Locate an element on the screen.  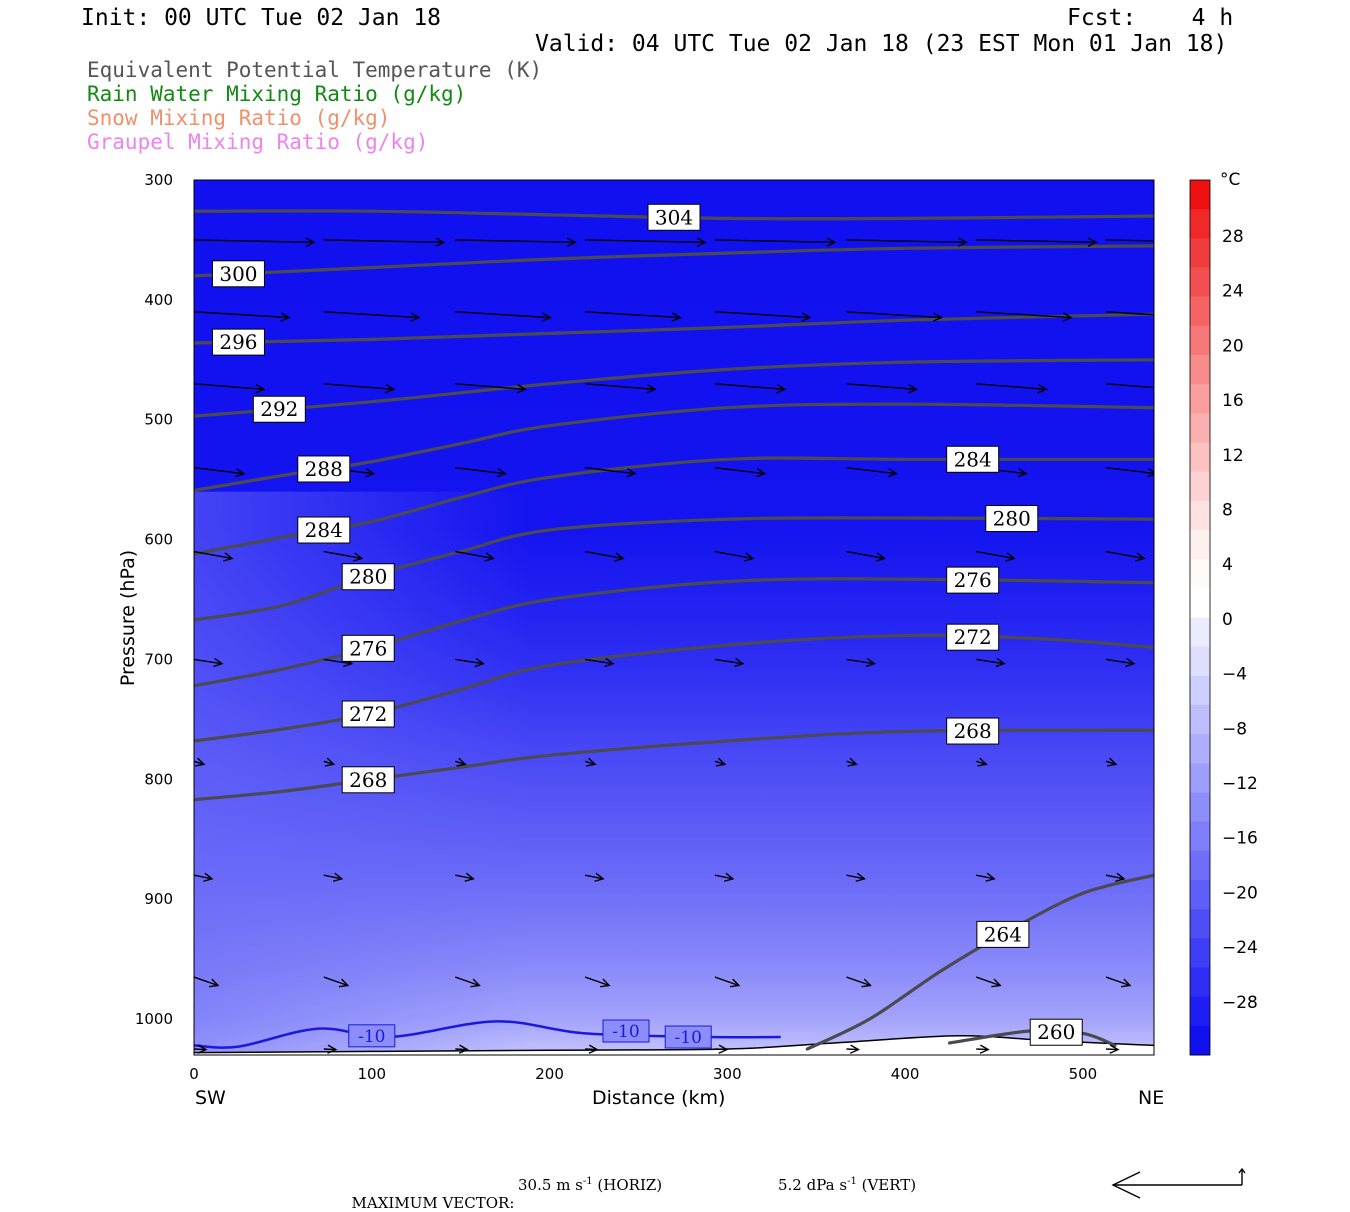
forecast-hour: Fcst: 4 h is located at coordinates (1150, 18).